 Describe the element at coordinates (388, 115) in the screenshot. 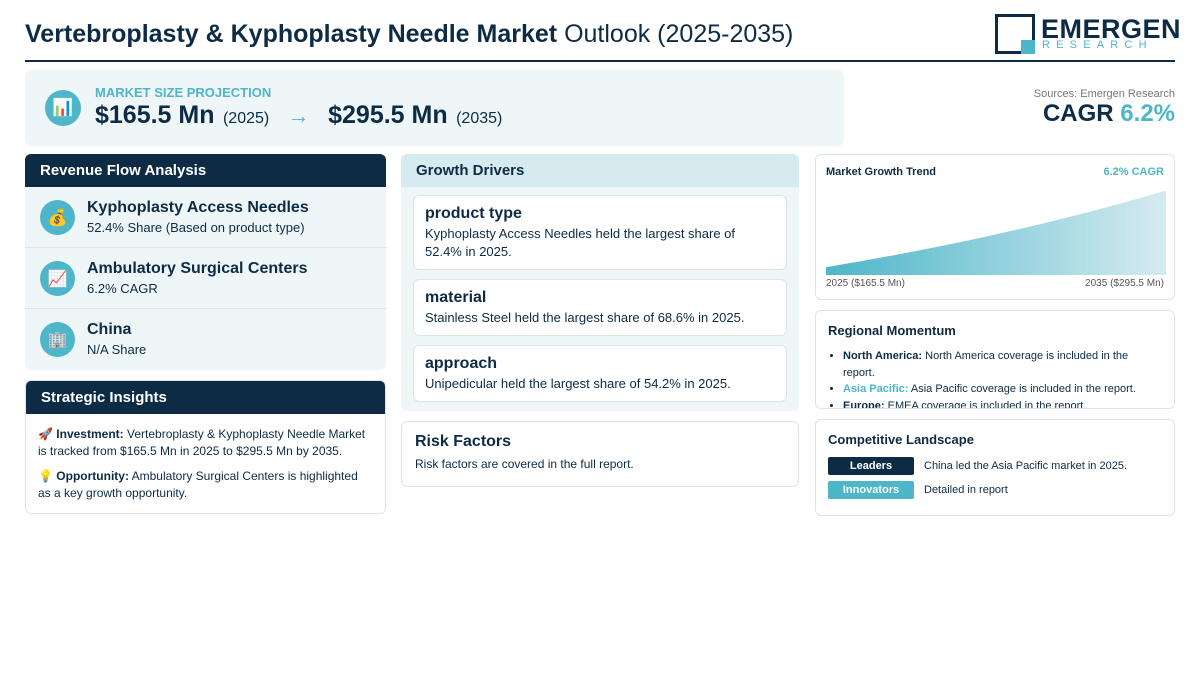

I see `end-value: $295.5 Mn` at that location.